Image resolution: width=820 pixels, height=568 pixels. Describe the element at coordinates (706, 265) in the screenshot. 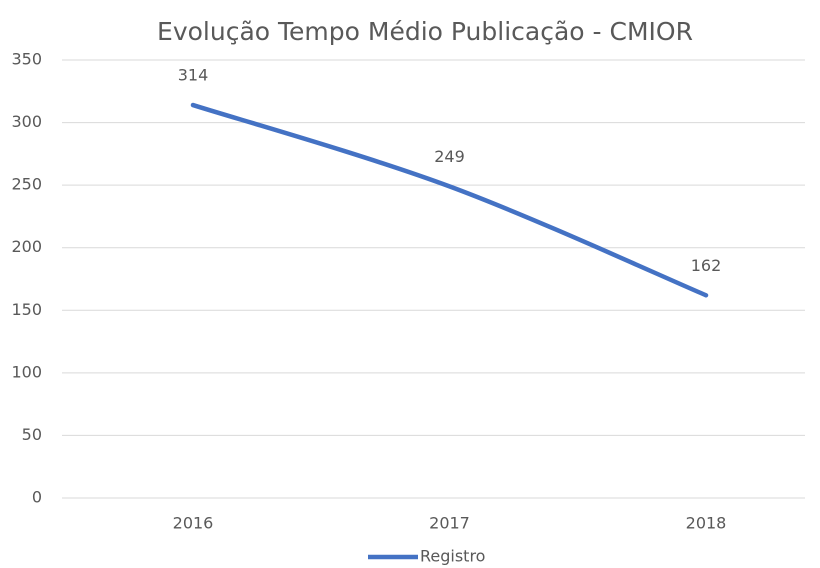

I see `data-label: 162` at that location.